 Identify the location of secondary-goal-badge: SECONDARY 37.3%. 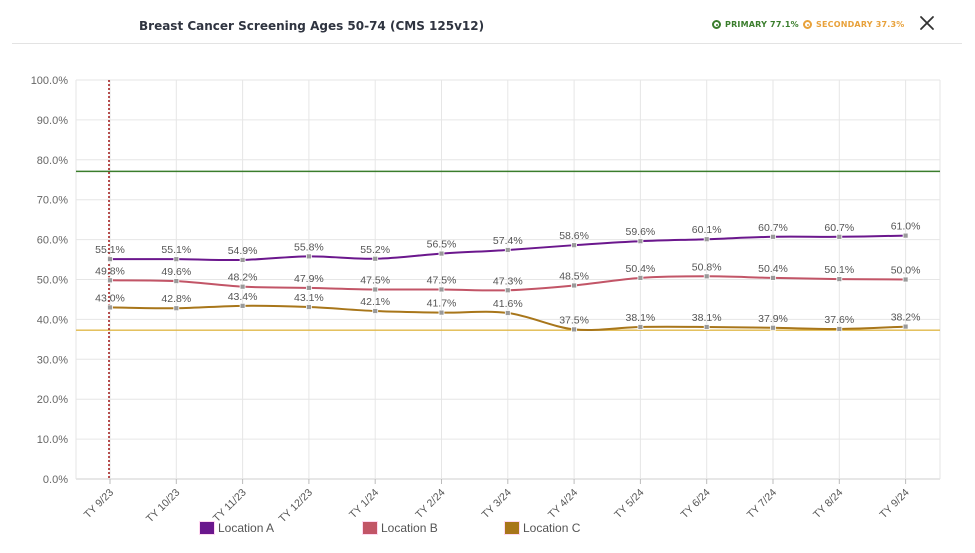
(853, 24).